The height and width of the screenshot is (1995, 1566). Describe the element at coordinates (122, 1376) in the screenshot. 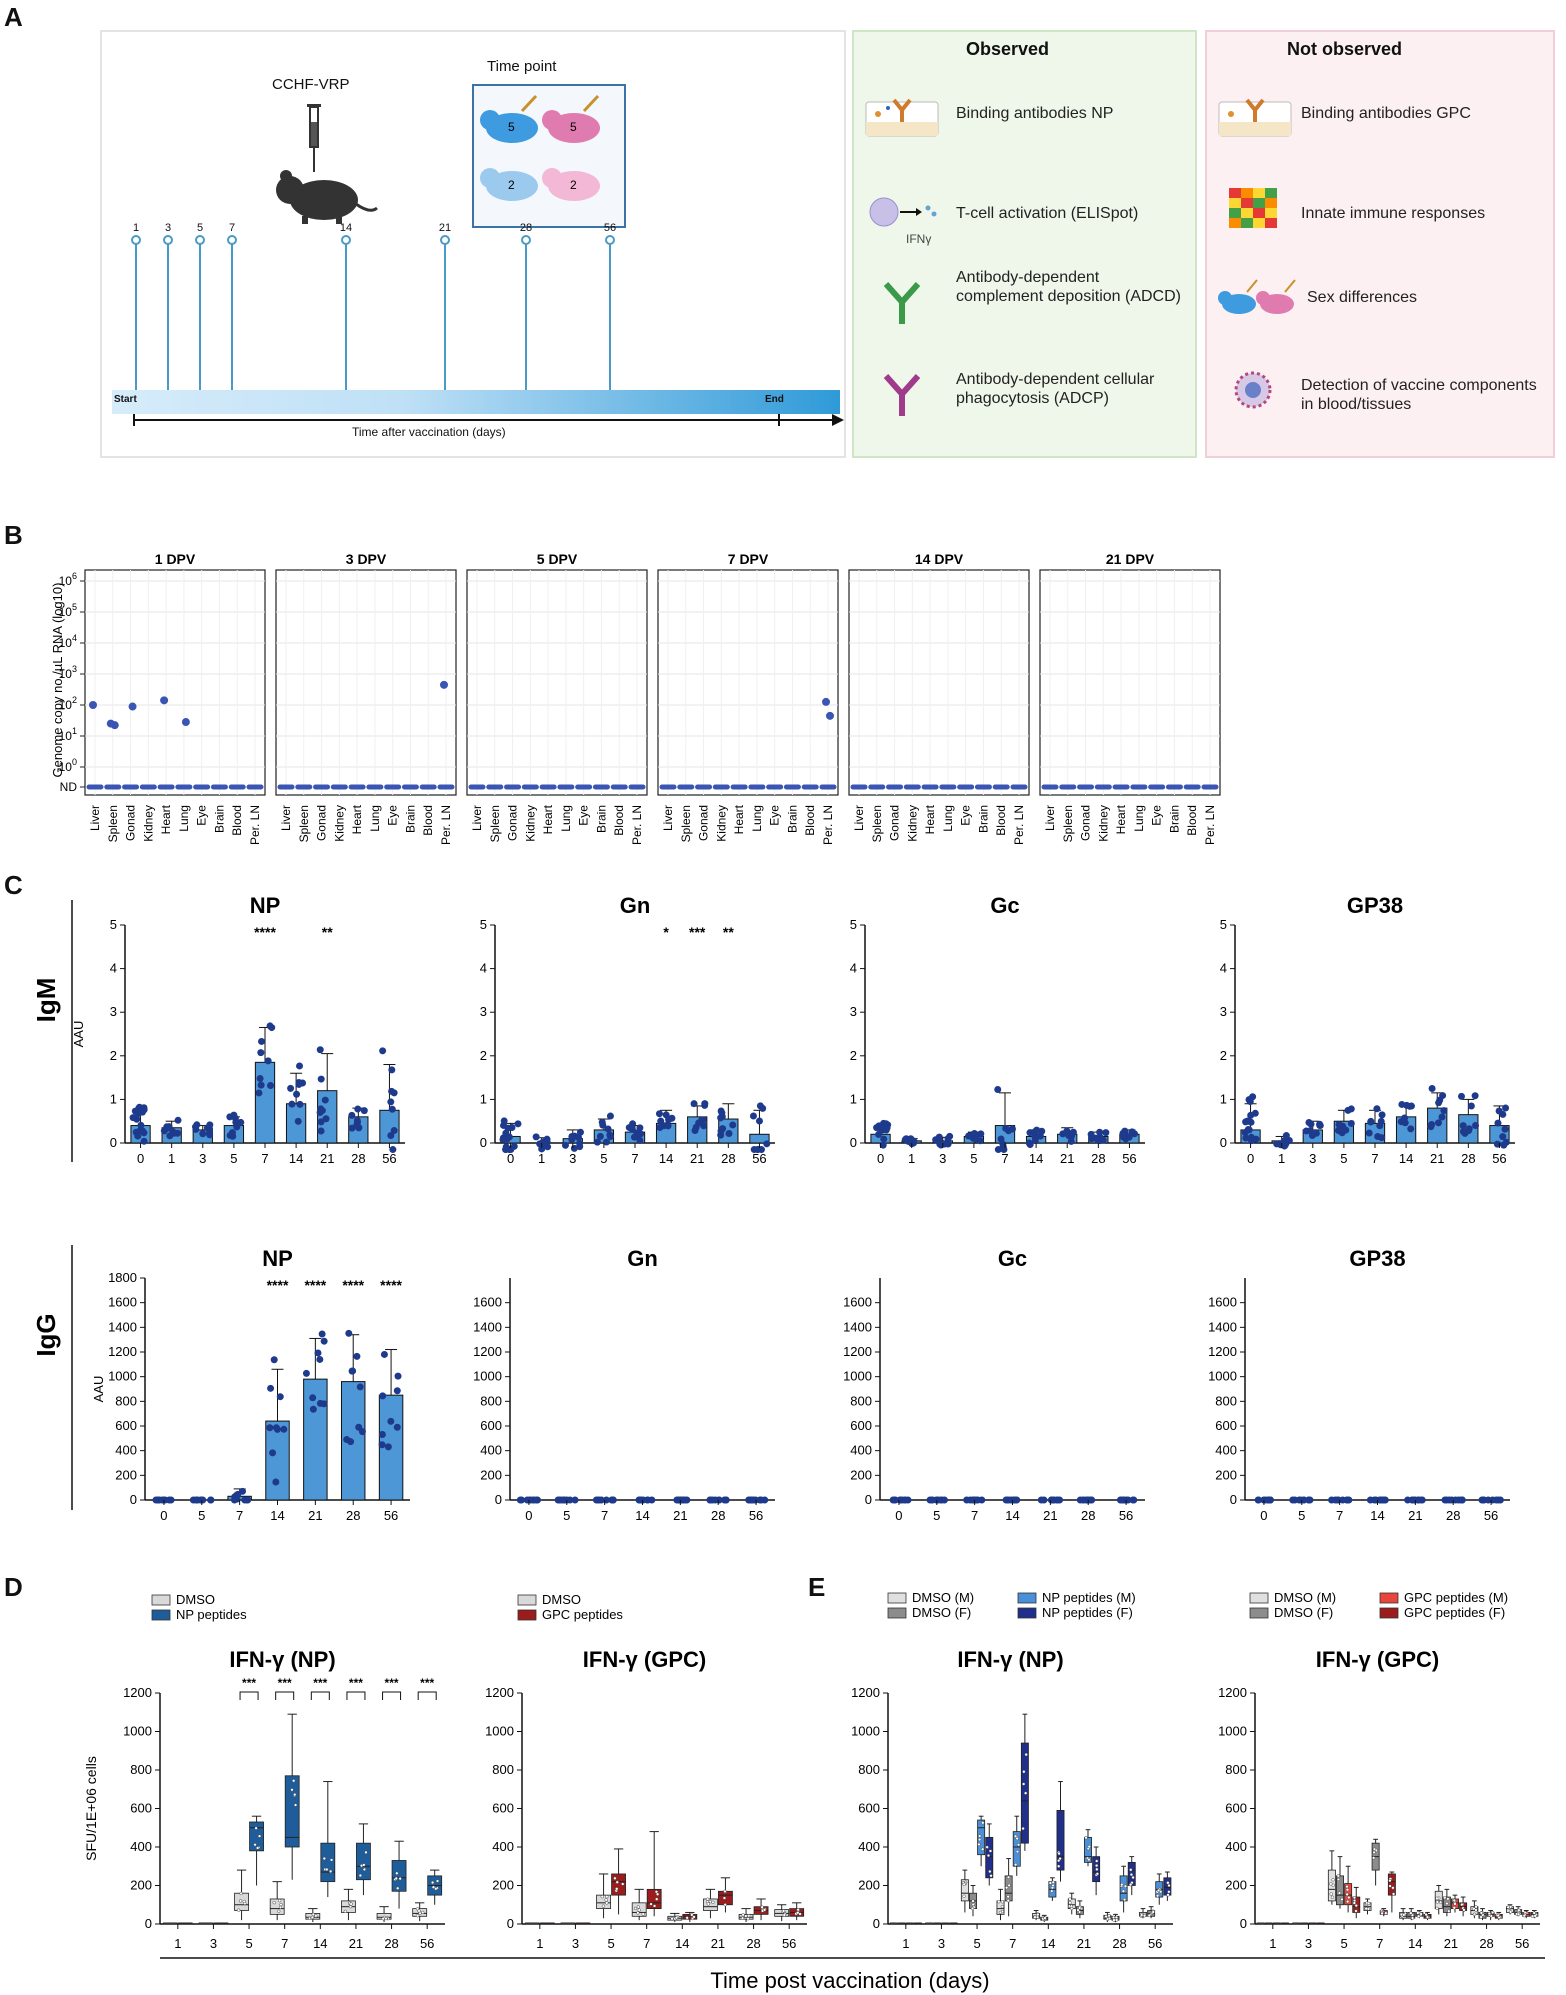

I see `y-tick-label: 1000` at that location.